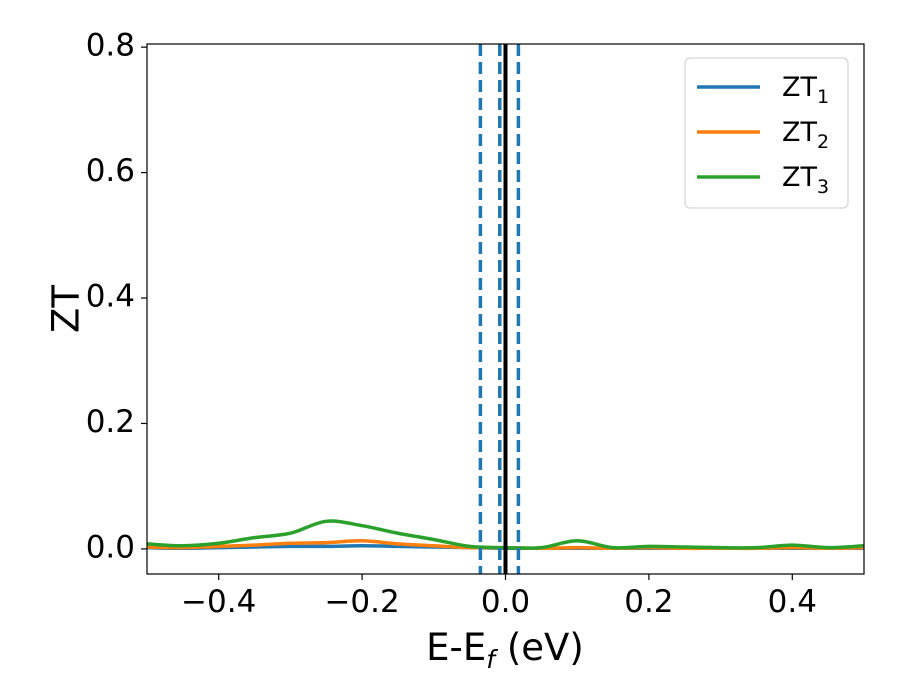 This screenshot has height=700, width=900. I want to click on y-tick-label: 0.2, so click(110, 422).